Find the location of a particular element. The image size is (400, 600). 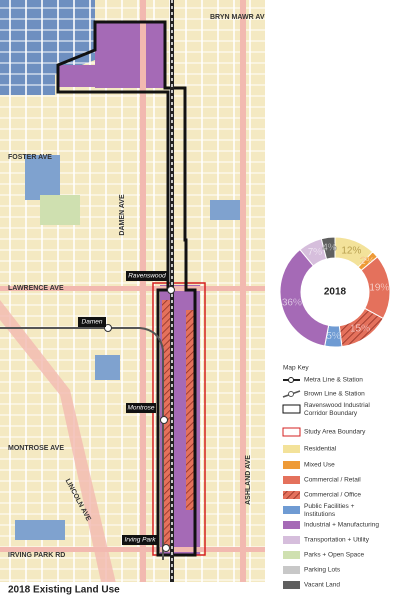

donut-label: 7% is located at coordinates (315, 252).